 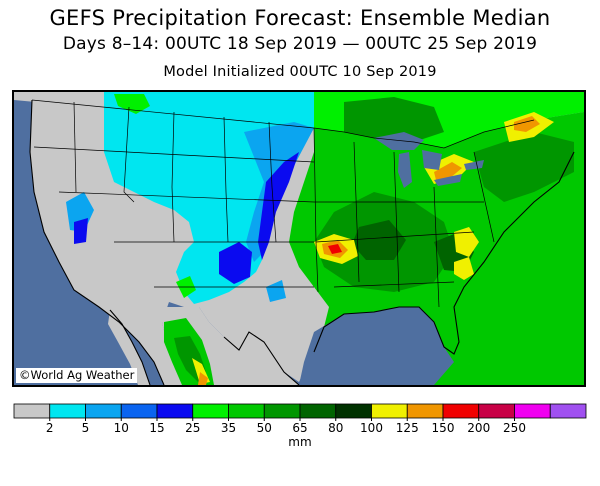 I want to click on legend-tick-label: 65, so click(x=299, y=428).